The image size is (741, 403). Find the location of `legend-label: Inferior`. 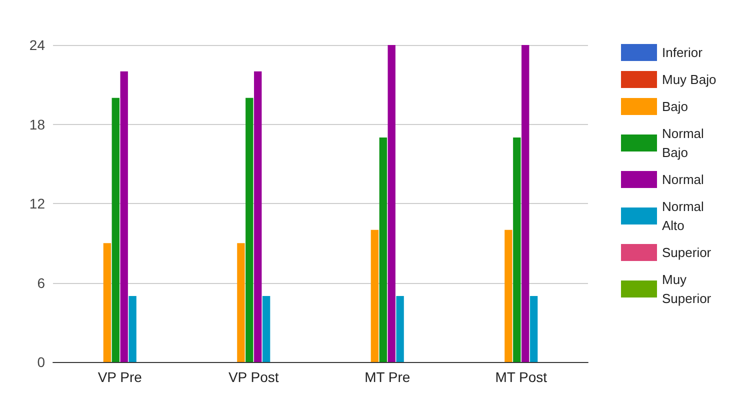

legend-label: Inferior is located at coordinates (683, 52).